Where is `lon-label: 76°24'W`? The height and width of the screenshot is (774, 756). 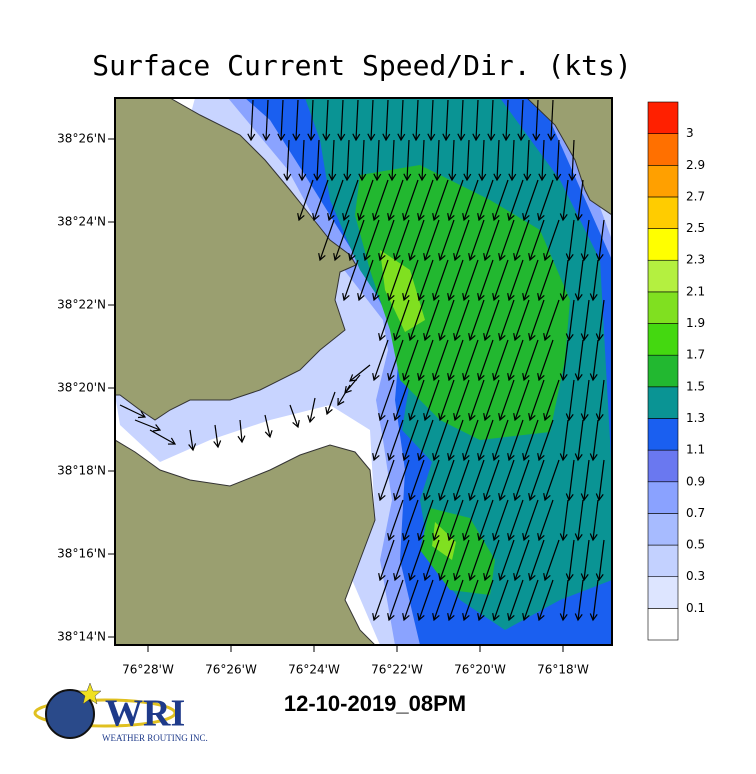 lon-label: 76°24'W is located at coordinates (314, 670).